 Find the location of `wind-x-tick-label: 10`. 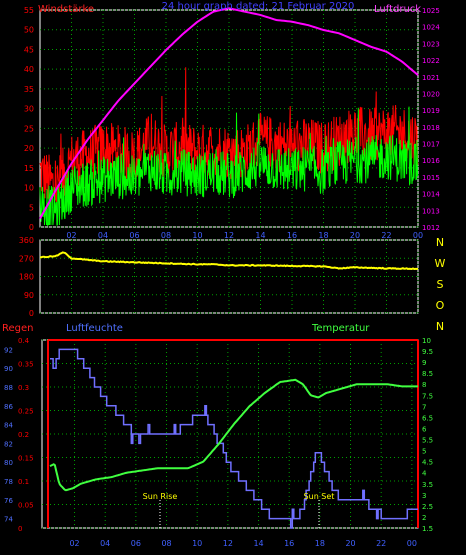

wind-x-tick-label: 10 is located at coordinates (197, 235).